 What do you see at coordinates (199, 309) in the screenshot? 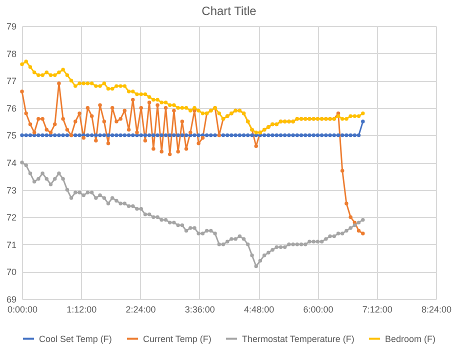
I see `x-tick-label: 3:36:00` at bounding box center [199, 309].